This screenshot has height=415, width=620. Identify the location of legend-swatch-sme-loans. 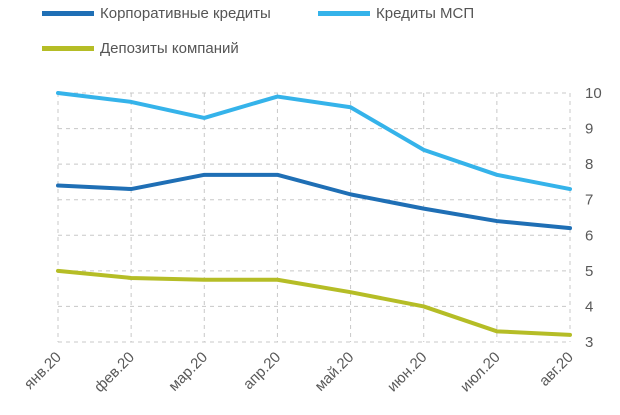
(344, 13).